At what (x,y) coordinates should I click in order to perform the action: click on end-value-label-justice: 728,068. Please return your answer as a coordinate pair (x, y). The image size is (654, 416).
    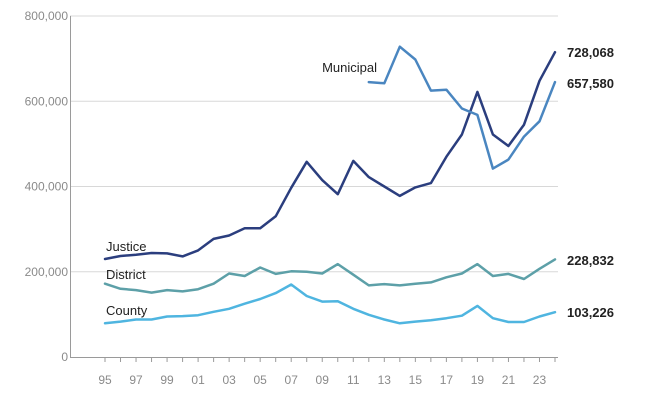
    Looking at the image, I should click on (590, 52).